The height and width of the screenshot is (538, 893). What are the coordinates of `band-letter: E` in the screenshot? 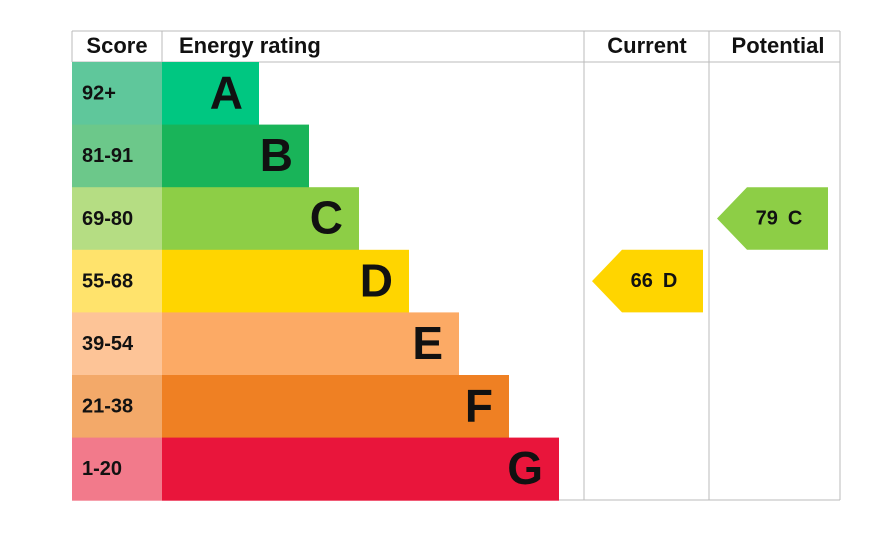 It's located at (427, 343).